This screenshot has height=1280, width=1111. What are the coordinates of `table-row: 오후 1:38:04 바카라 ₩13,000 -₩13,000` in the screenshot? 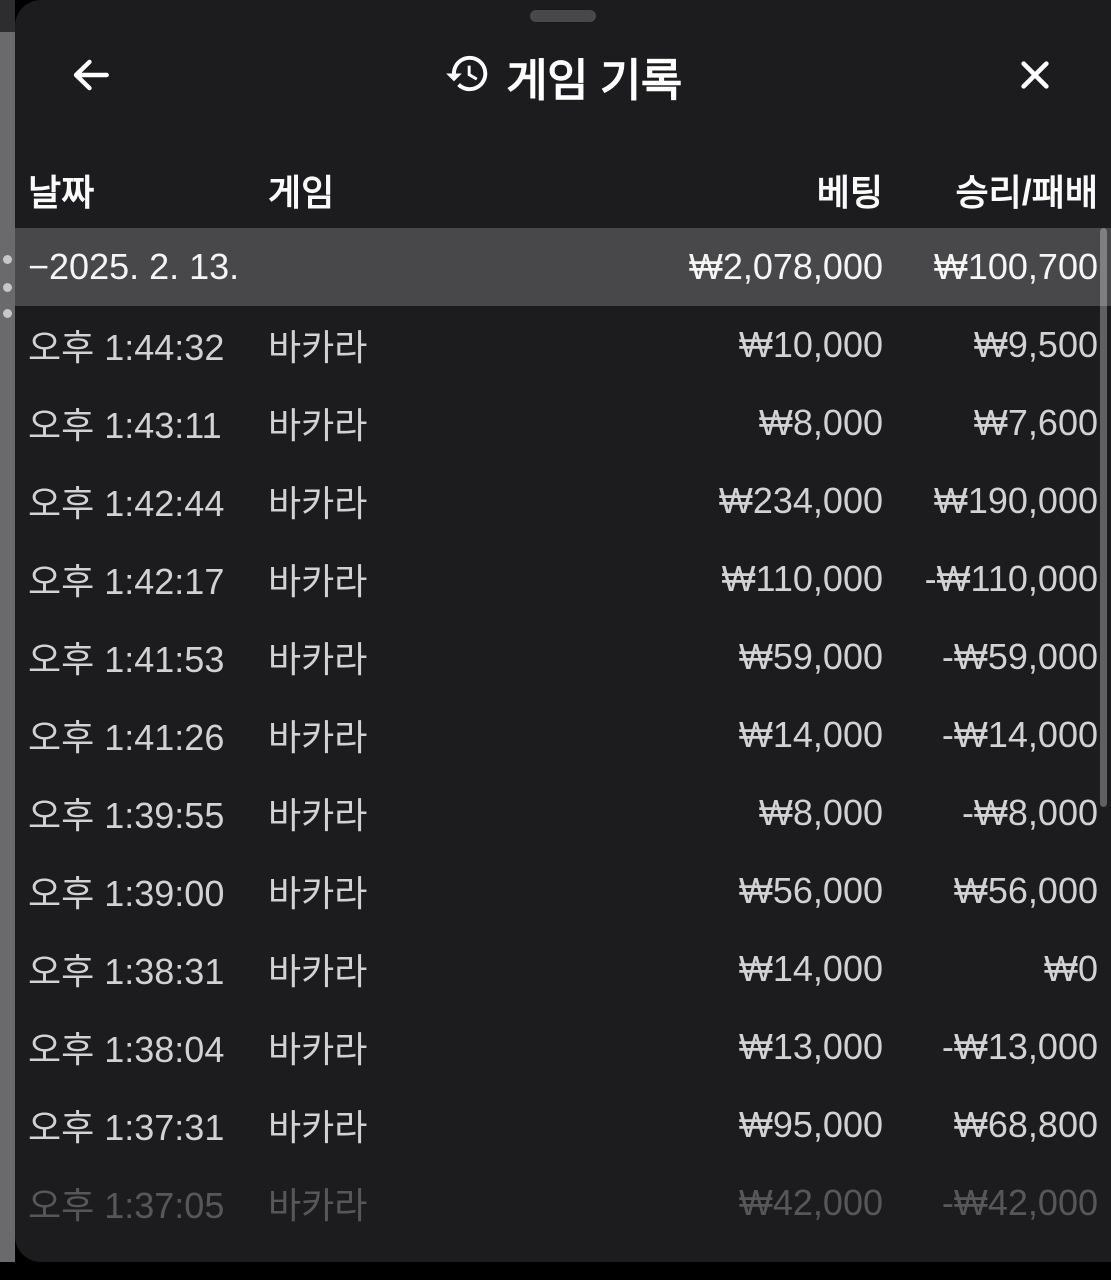 It's located at (563, 1047).